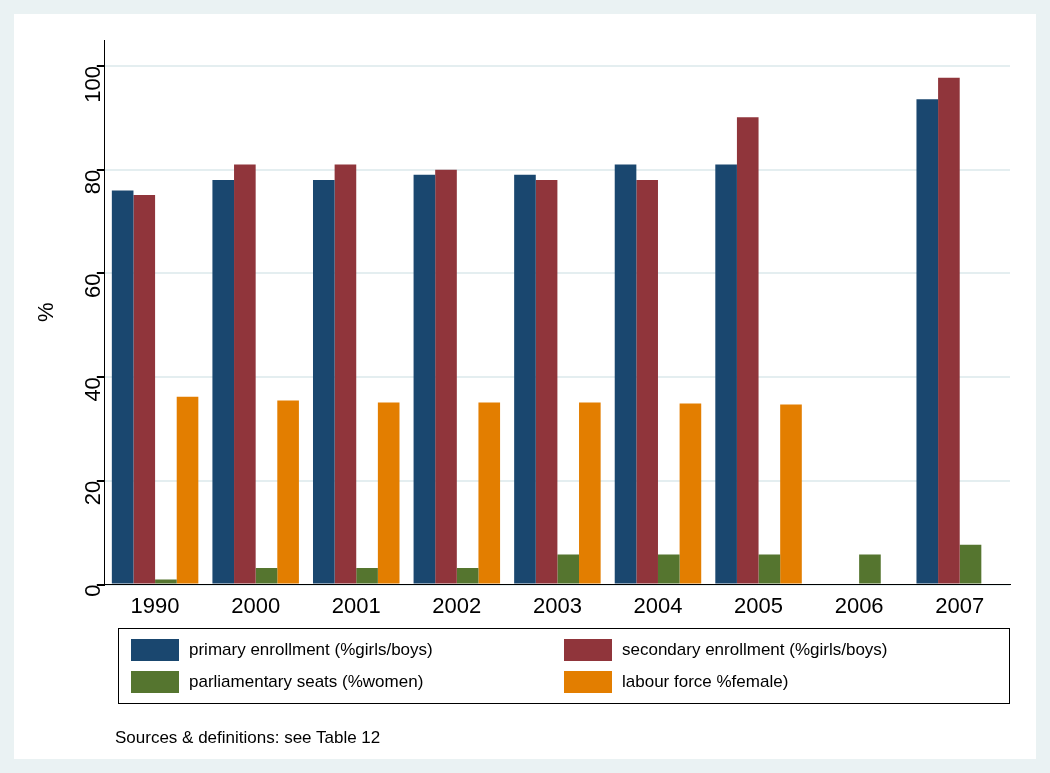 This screenshot has width=1050, height=773. Describe the element at coordinates (46, 312) in the screenshot. I see `y-axis-title: %` at that location.